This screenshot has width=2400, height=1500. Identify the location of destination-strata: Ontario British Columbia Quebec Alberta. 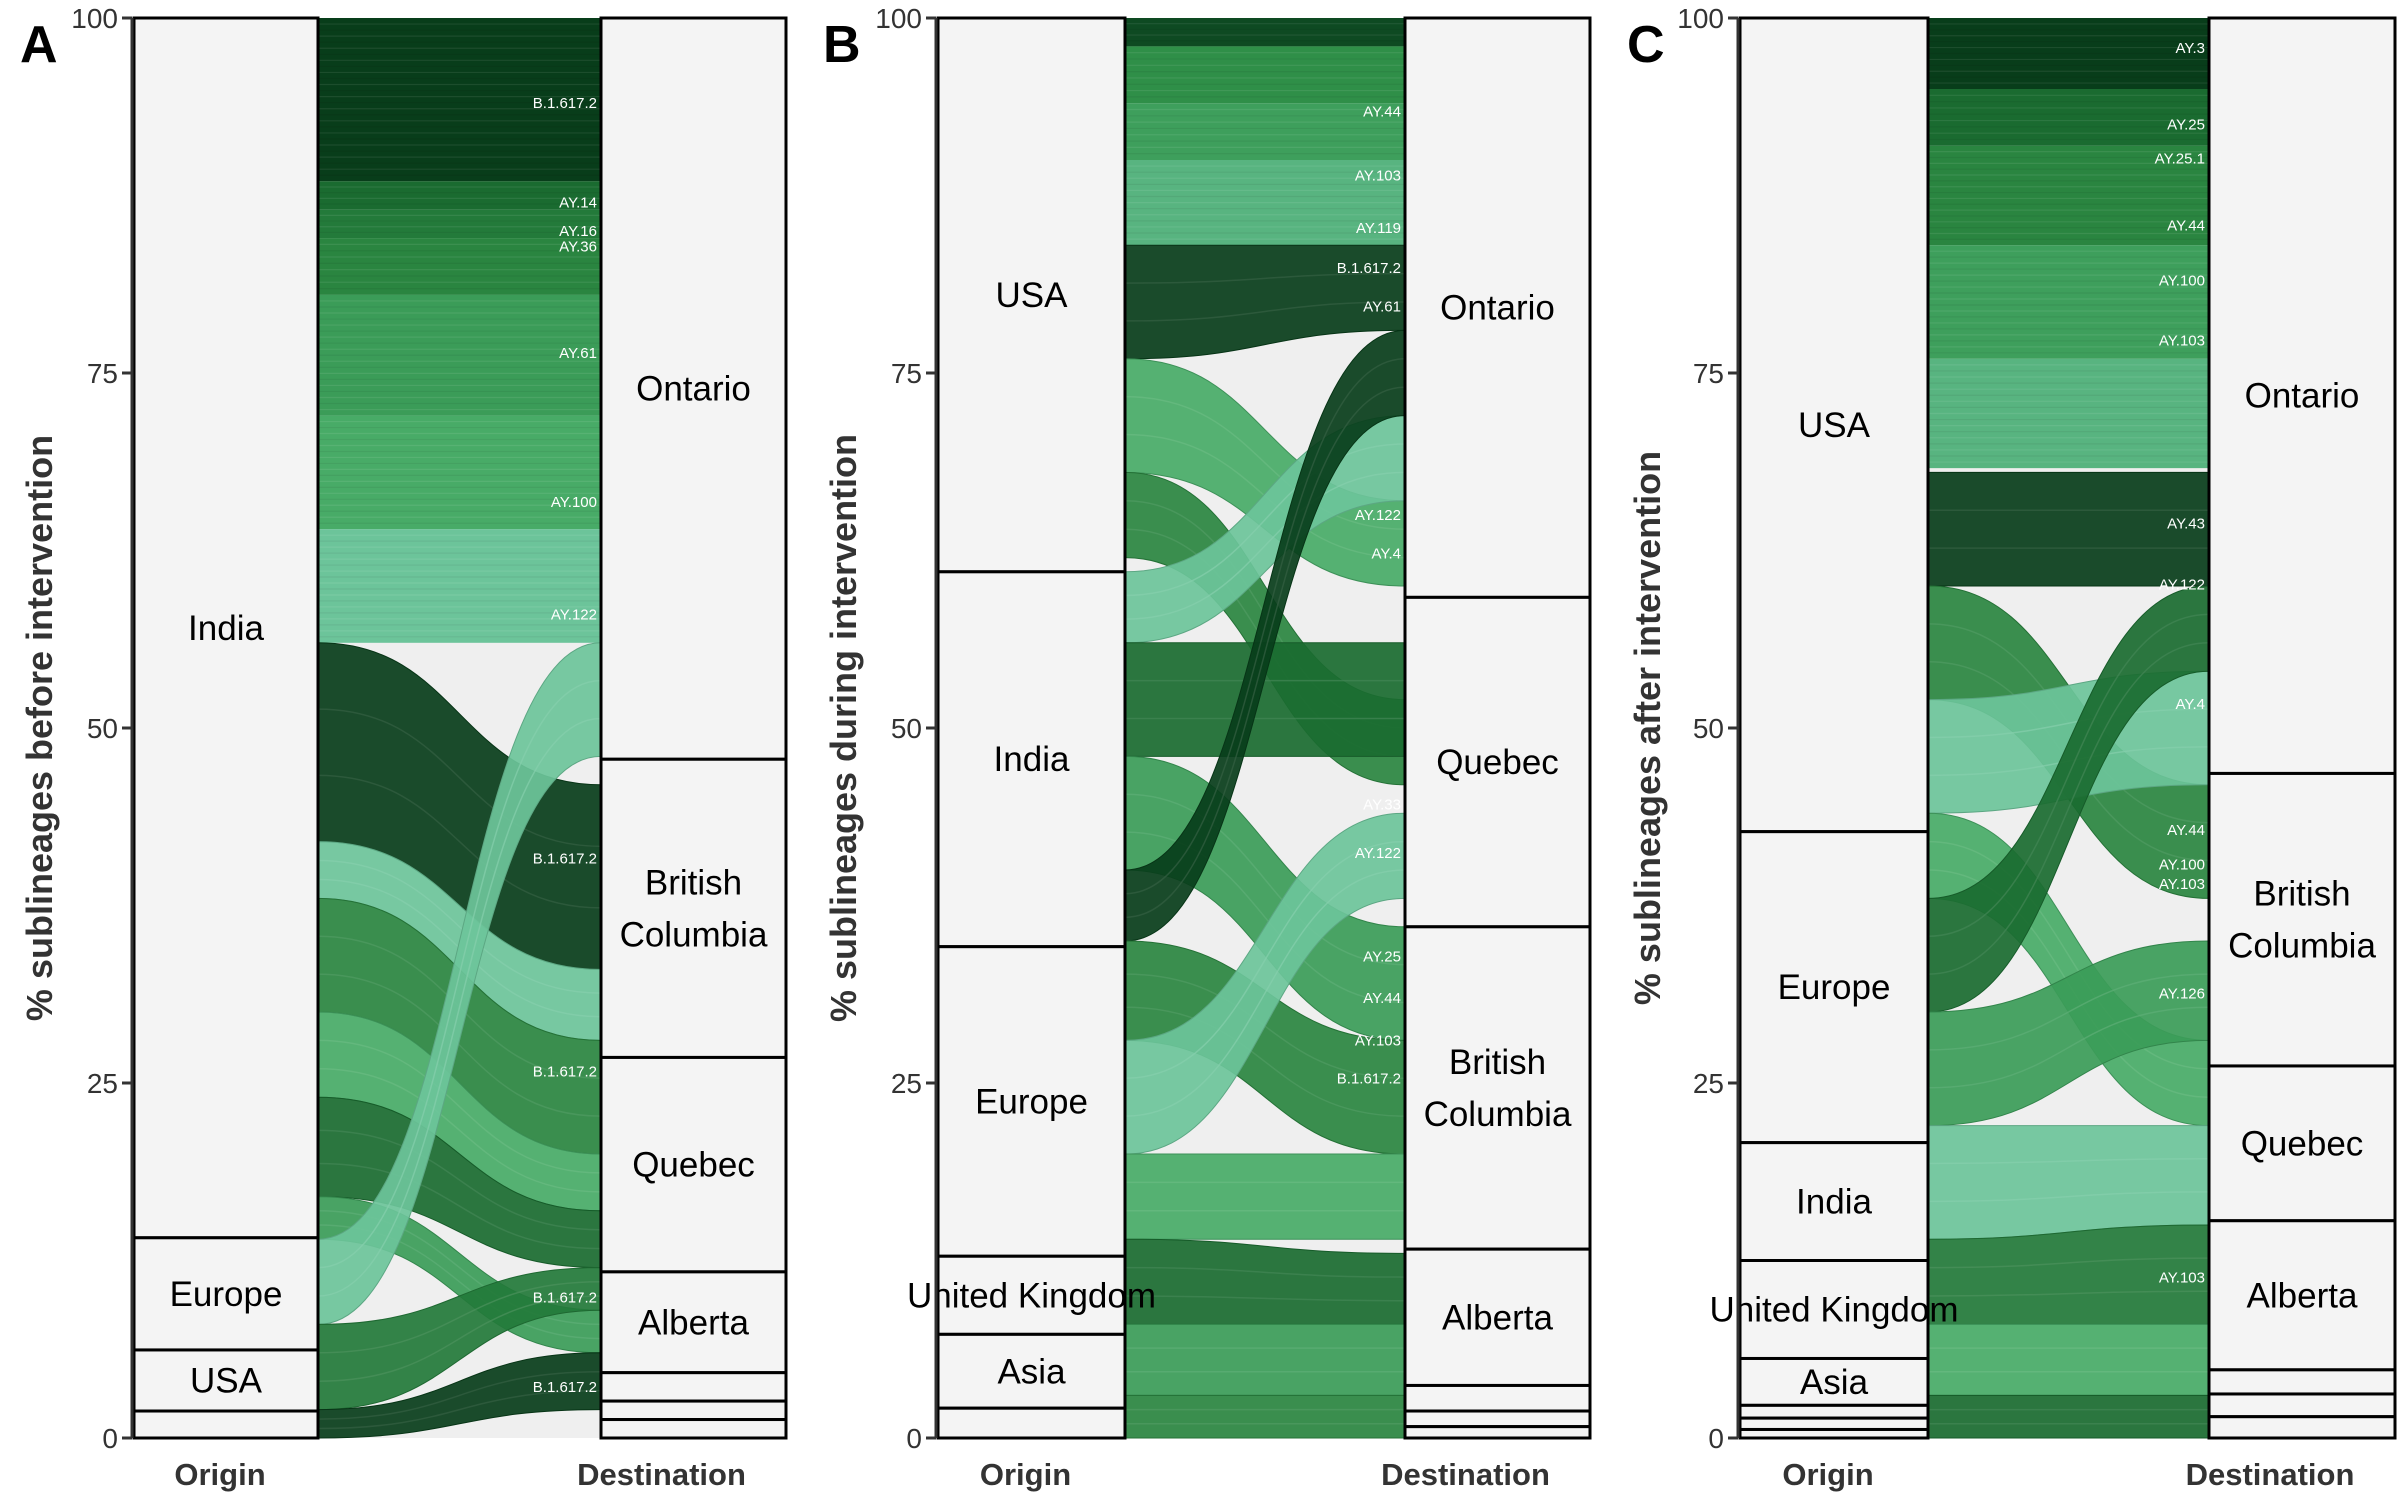
(2302, 728).